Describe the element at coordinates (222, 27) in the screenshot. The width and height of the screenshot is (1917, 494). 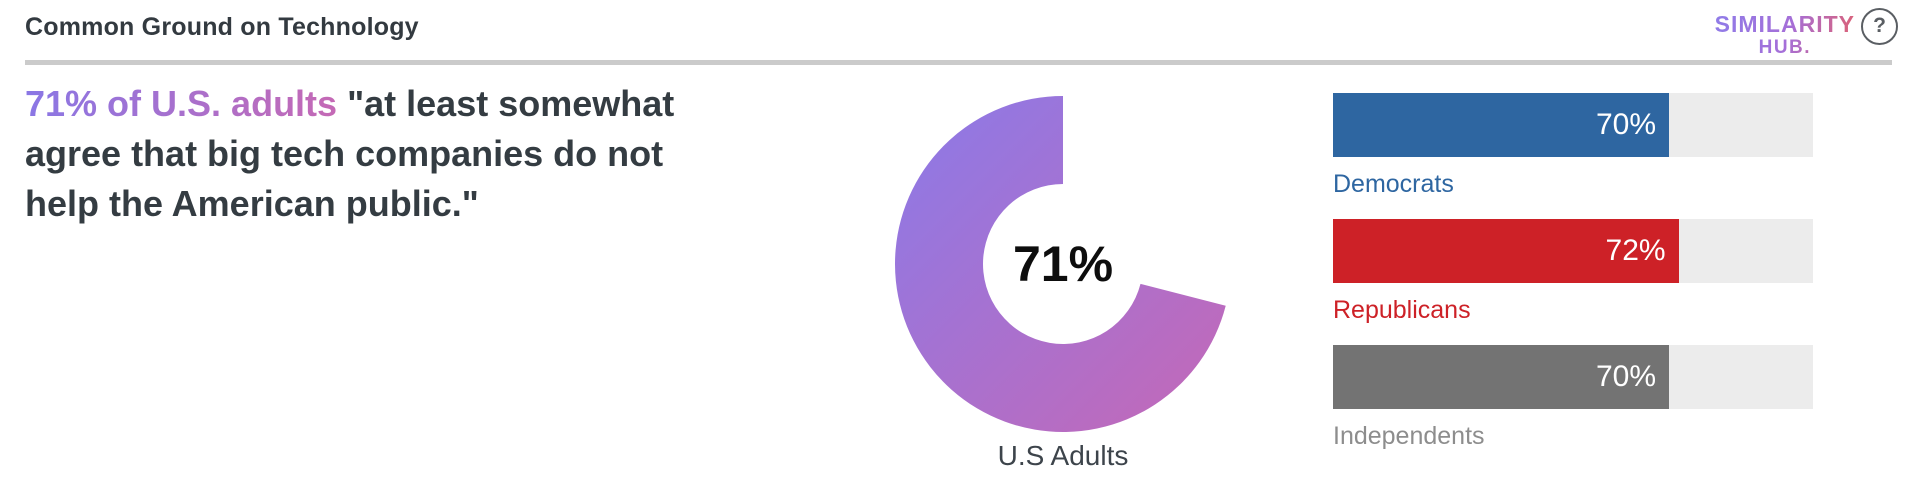
I see `page-title: Common Ground on Technology` at that location.